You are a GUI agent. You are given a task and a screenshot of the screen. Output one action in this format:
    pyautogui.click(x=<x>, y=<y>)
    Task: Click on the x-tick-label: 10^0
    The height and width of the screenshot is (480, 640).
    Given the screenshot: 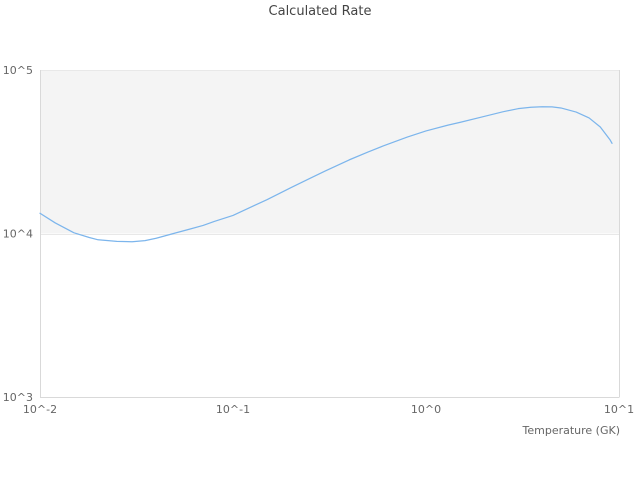 What is the action you would take?
    pyautogui.click(x=426, y=409)
    